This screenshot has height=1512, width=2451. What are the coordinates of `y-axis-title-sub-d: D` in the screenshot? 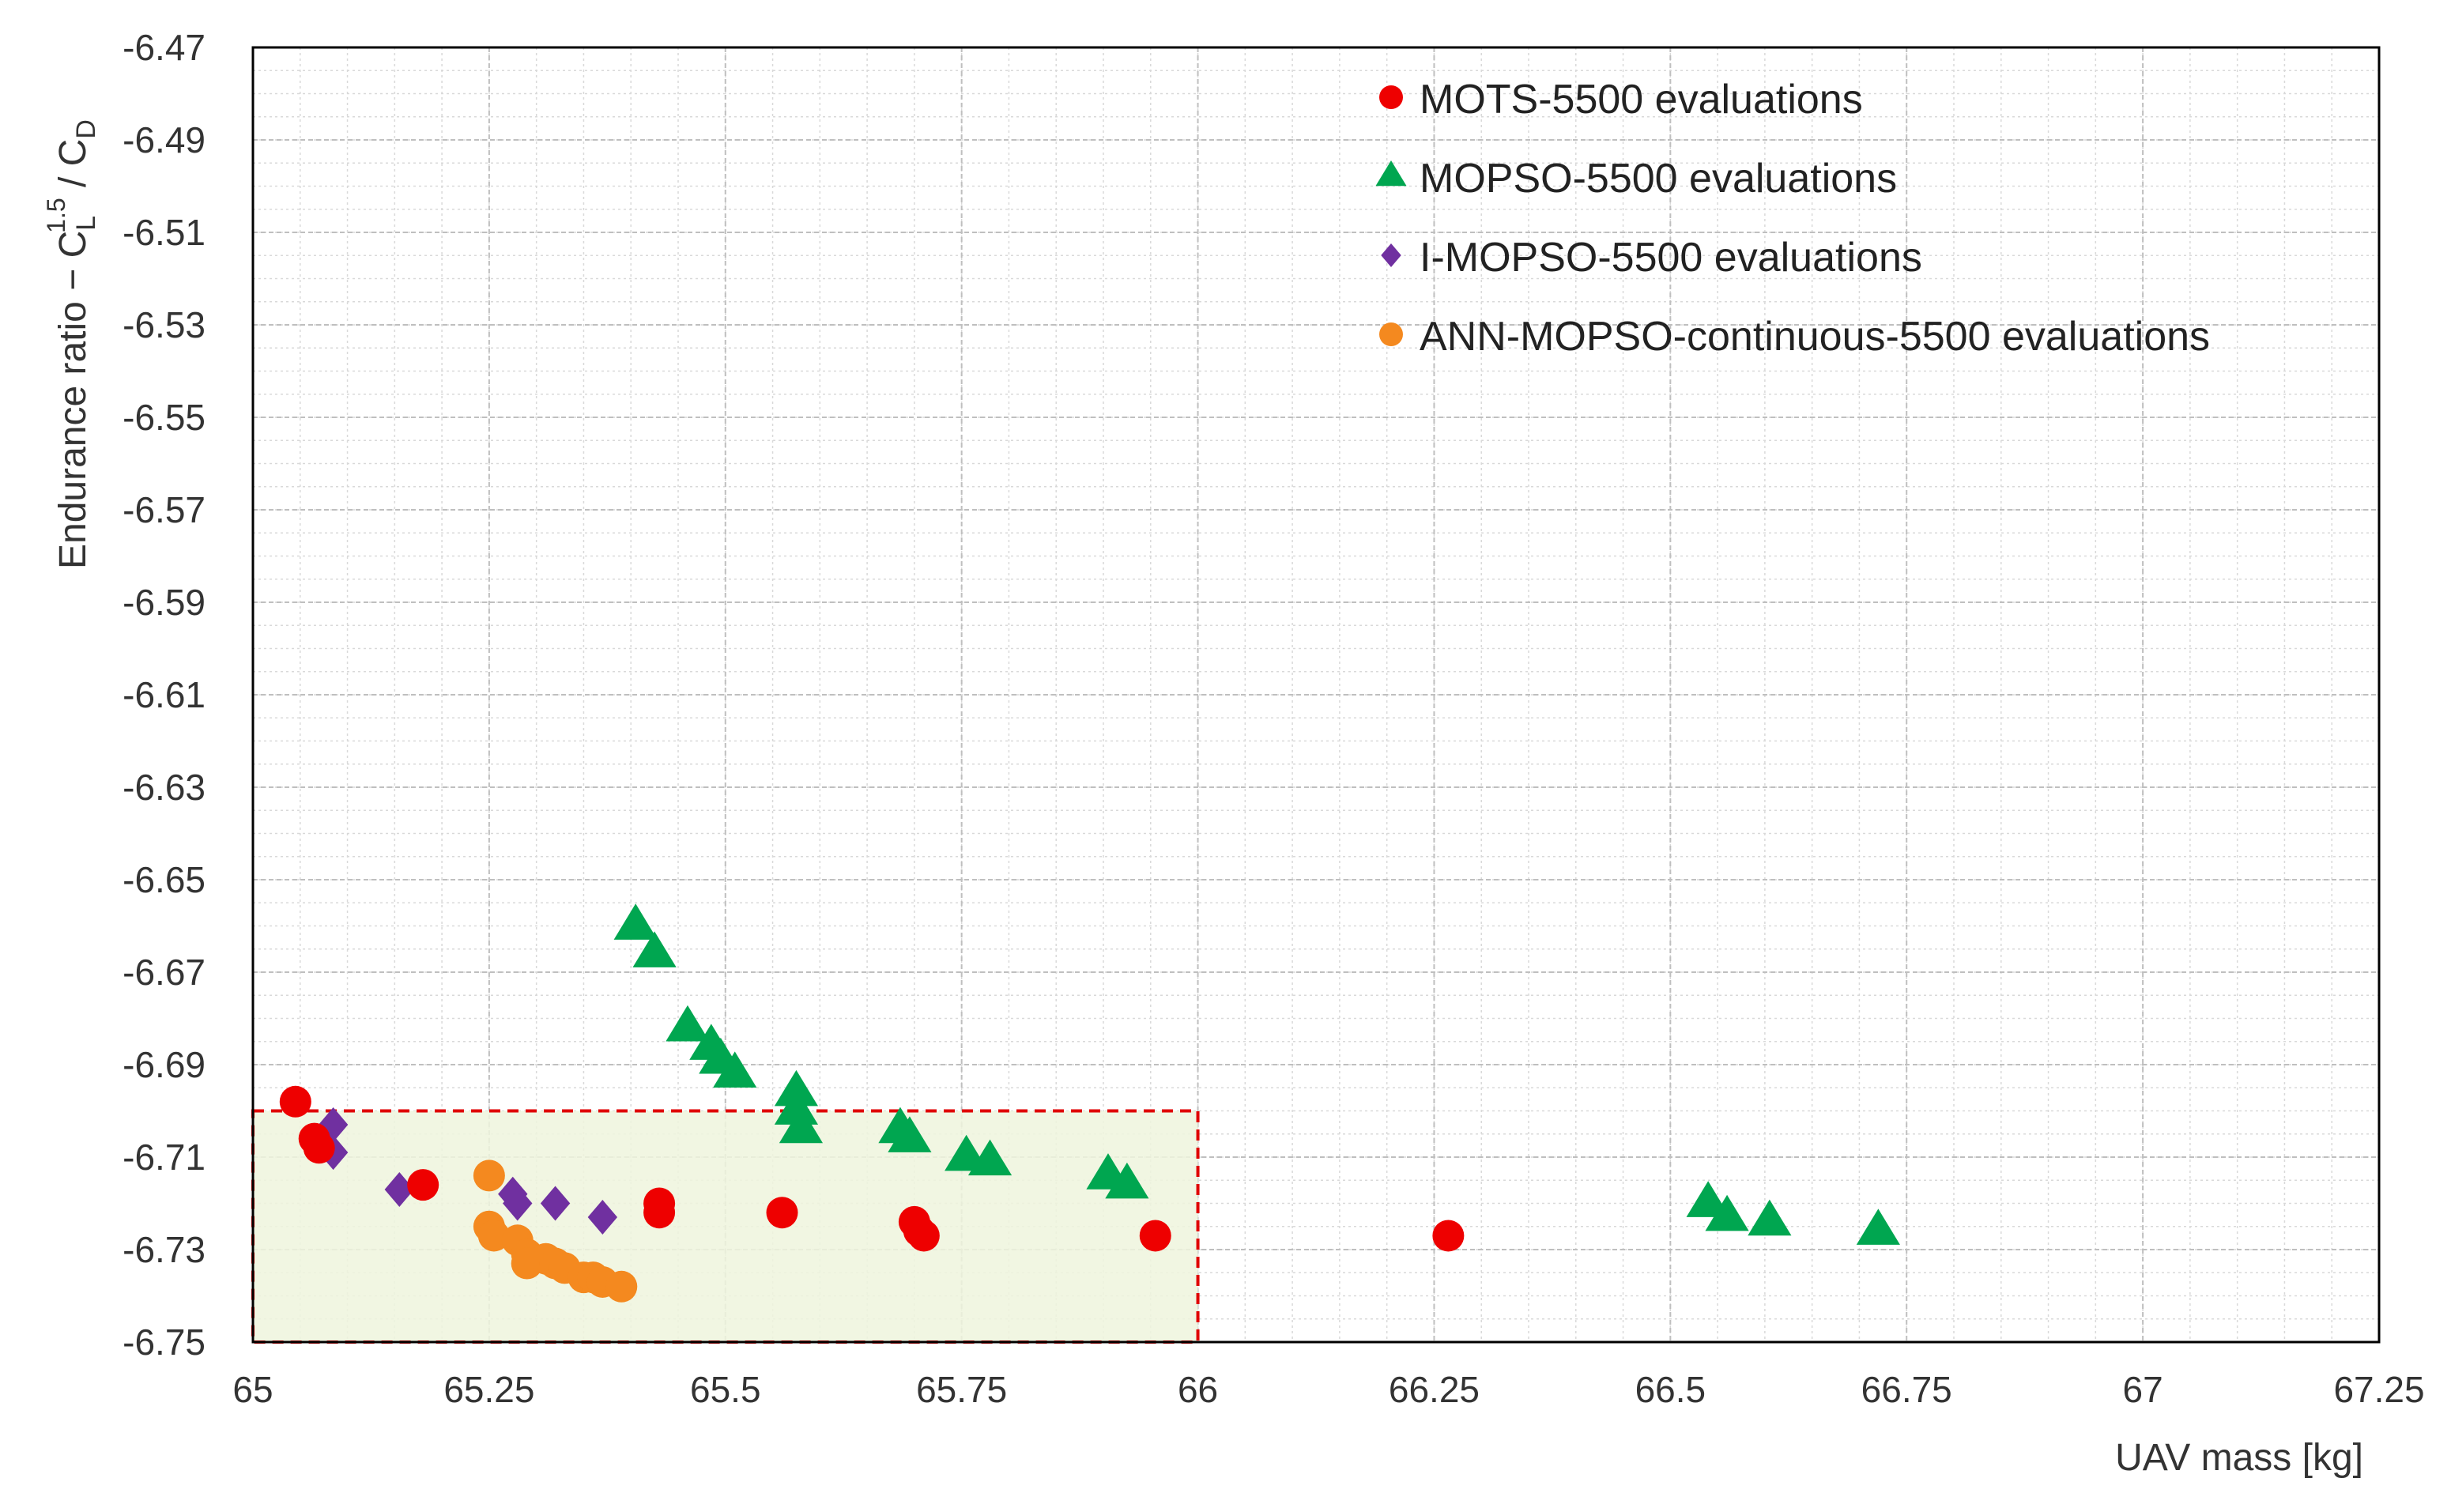 It's located at (86, 129).